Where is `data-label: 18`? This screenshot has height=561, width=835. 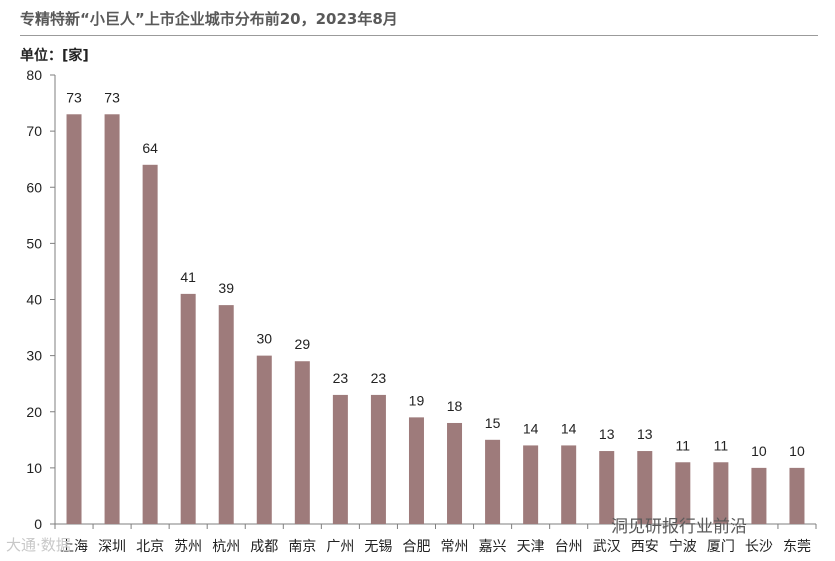
data-label: 18 is located at coordinates (455, 406).